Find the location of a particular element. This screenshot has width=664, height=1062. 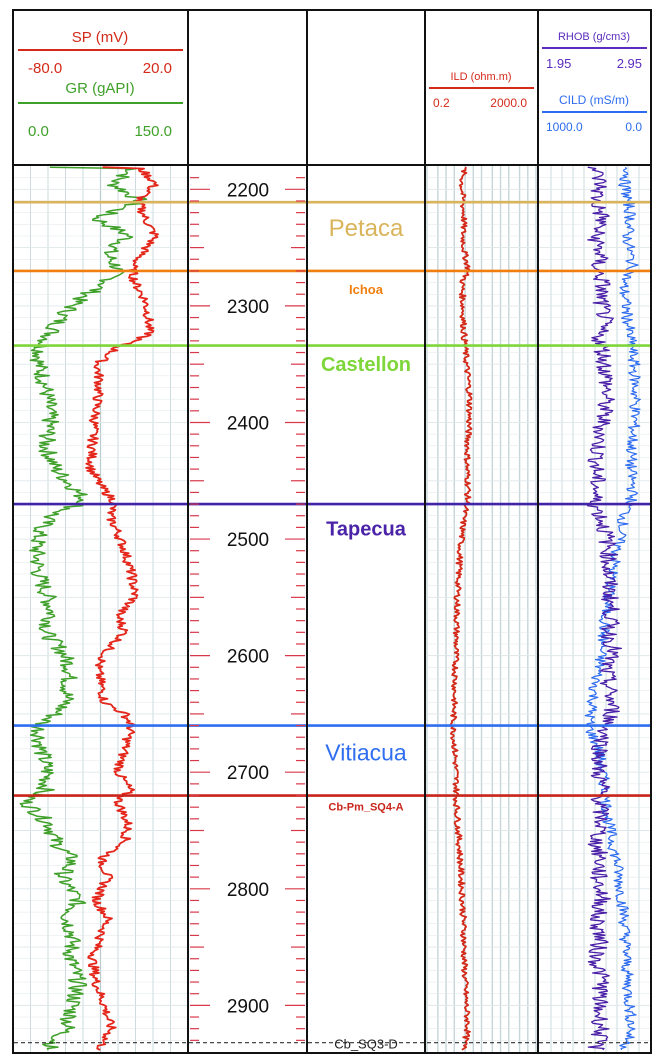

formation-label: Cb_SQ3-D is located at coordinates (366, 1044).